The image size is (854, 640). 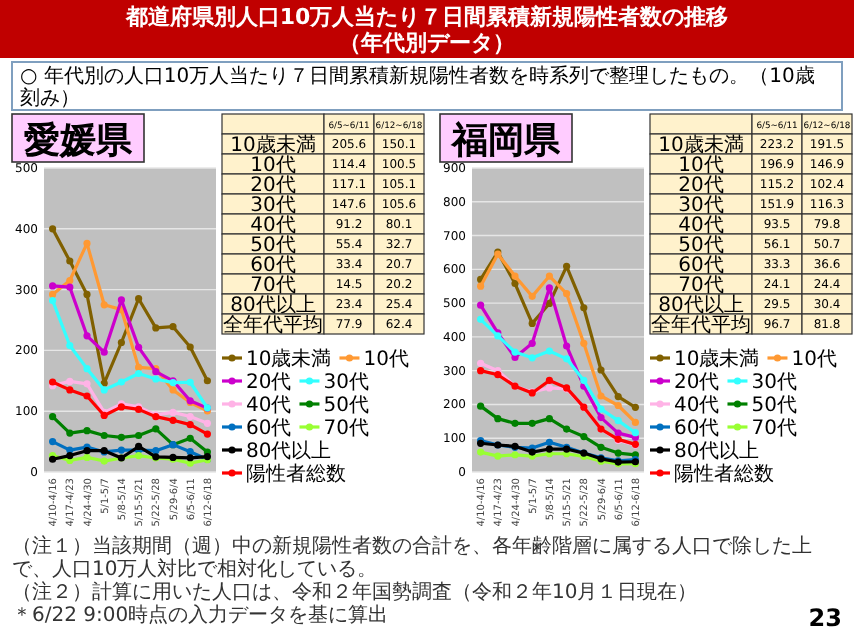 What do you see at coordinates (200, 615) in the screenshot?
I see `text: ＊6/22 9:00時点の入力データを基に算出` at bounding box center [200, 615].